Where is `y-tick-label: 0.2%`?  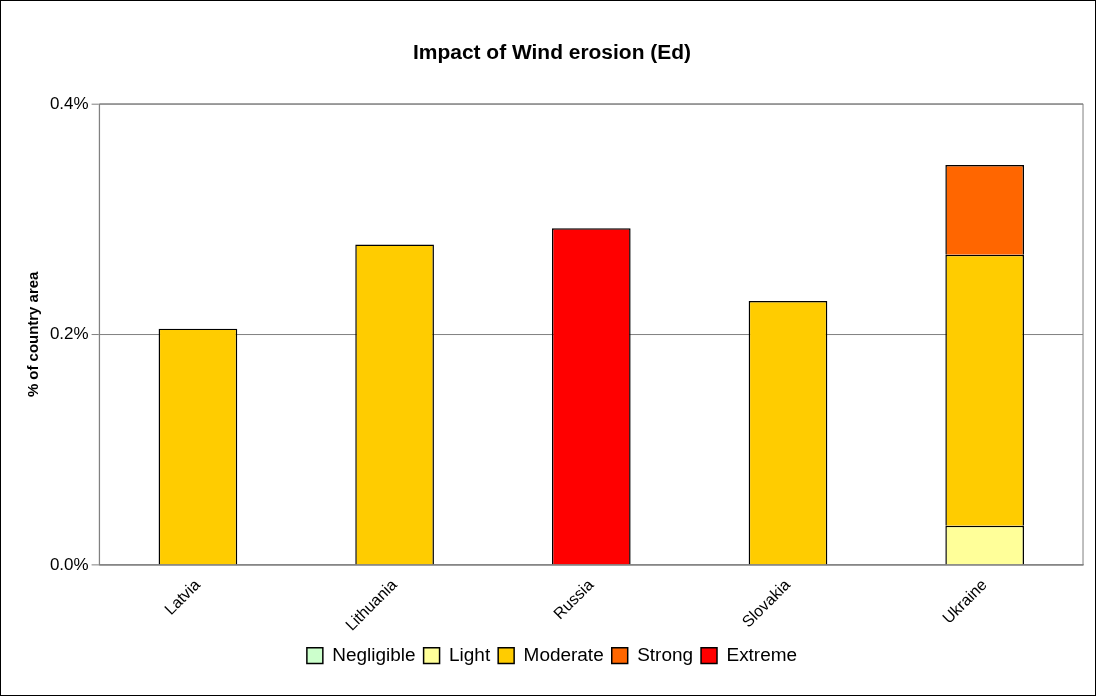
y-tick-label: 0.2% is located at coordinates (69, 334).